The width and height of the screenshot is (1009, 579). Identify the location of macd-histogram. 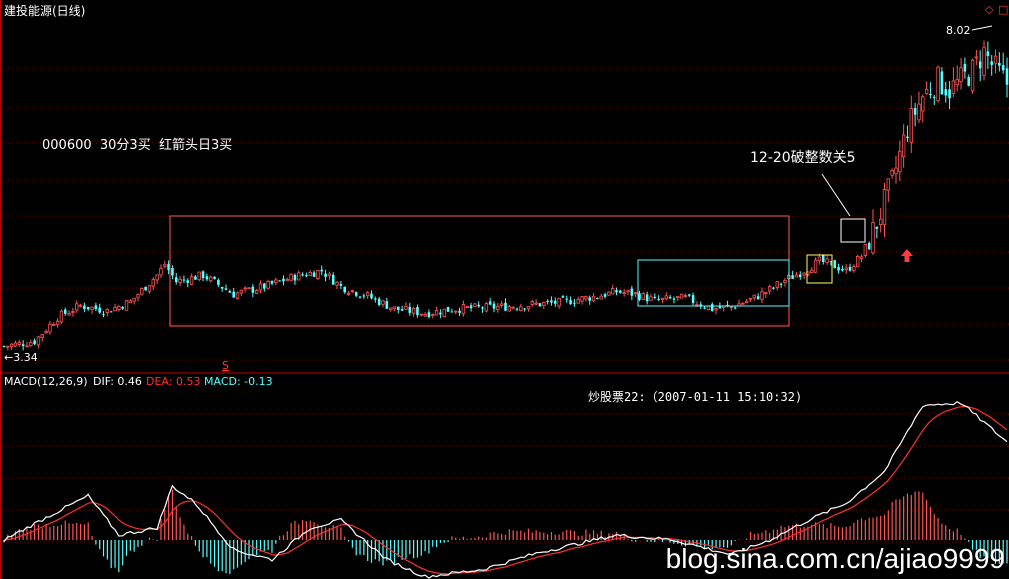
(505, 532).